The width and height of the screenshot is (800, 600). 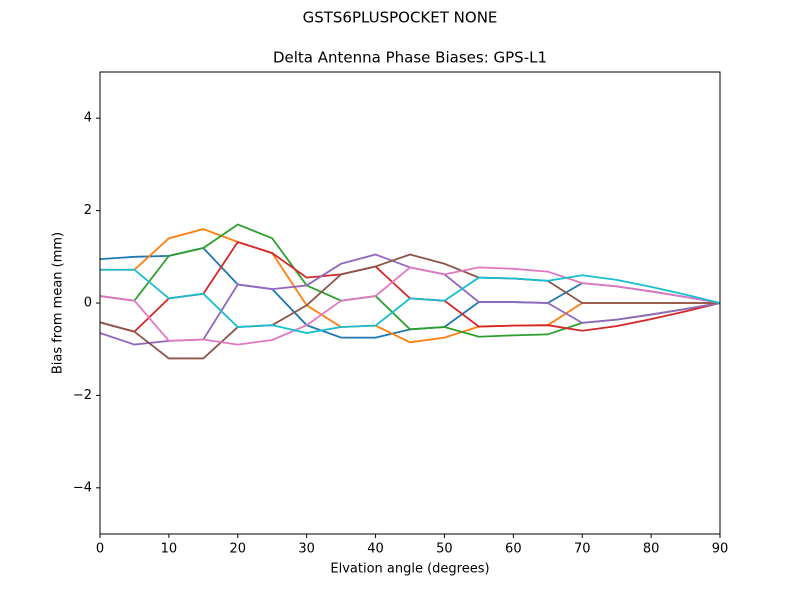 What do you see at coordinates (88, 303) in the screenshot?
I see `y-tick-label: 0` at bounding box center [88, 303].